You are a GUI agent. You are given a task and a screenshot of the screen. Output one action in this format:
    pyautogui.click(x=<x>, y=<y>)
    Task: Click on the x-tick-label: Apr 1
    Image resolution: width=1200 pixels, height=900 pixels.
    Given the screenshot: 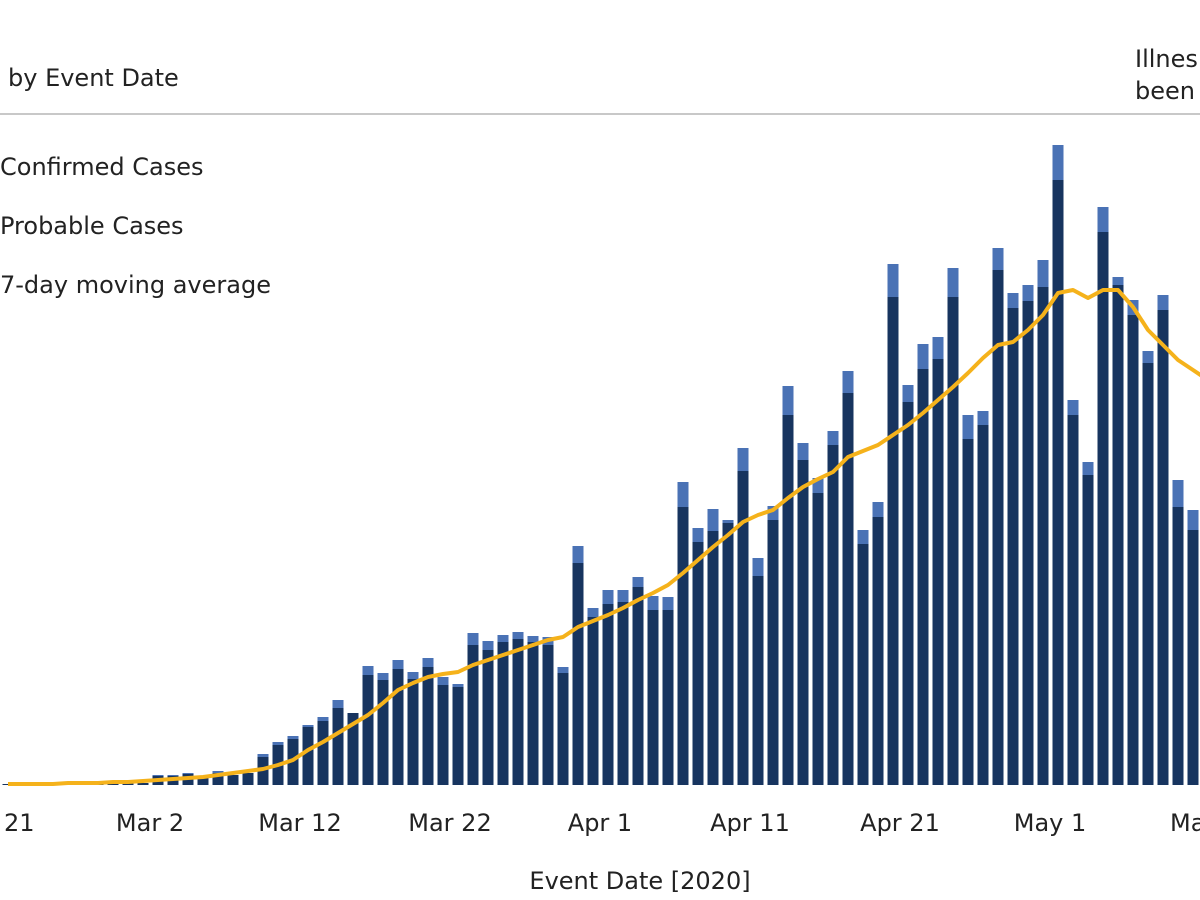 What is the action you would take?
    pyautogui.click(x=600, y=823)
    